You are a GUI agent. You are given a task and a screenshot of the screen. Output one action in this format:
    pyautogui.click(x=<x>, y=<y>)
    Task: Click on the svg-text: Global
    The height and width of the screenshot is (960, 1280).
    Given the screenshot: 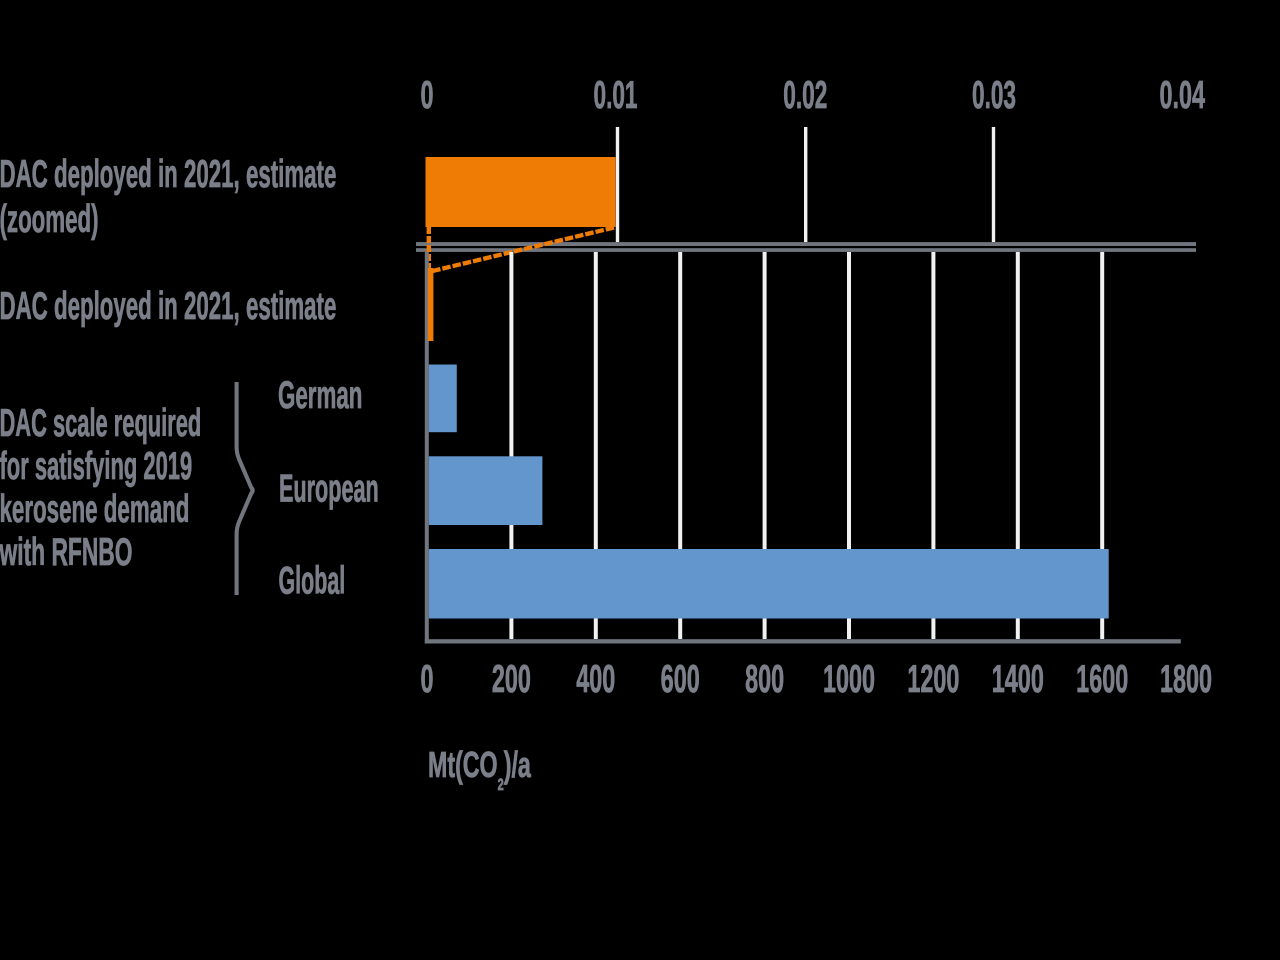 What is the action you would take?
    pyautogui.click(x=312, y=580)
    